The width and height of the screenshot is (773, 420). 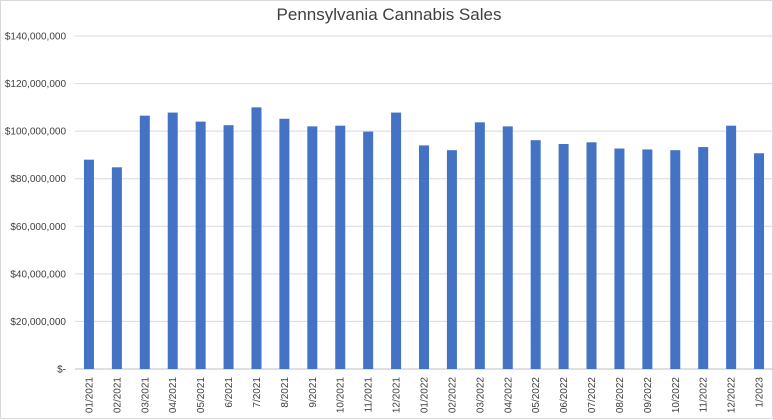 I want to click on x-tick-label: 05/2021, so click(x=201, y=395).